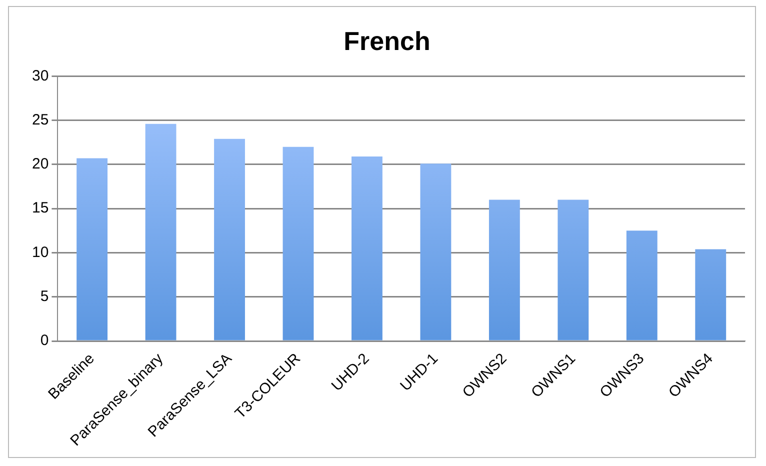 The width and height of the screenshot is (766, 466). What do you see at coordinates (44, 341) in the screenshot?
I see `y-tick-label: 0` at bounding box center [44, 341].